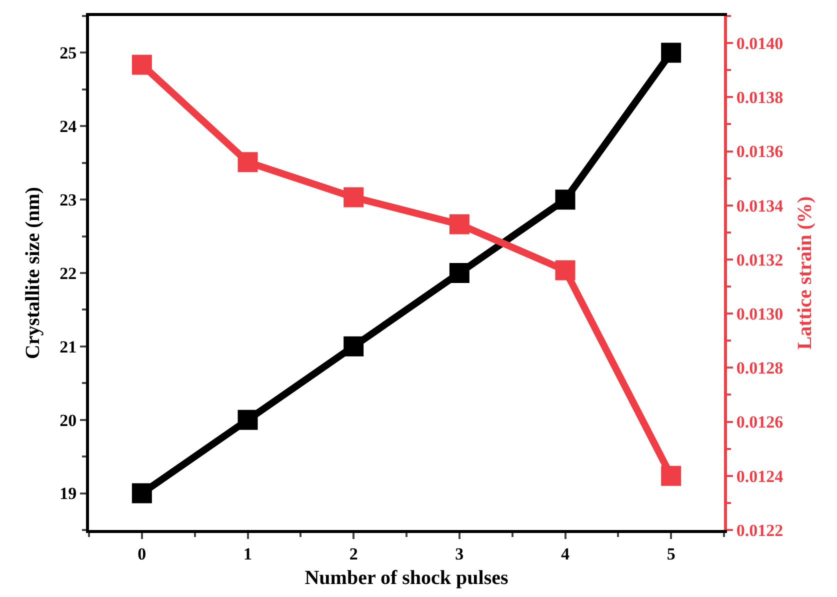 The width and height of the screenshot is (837, 597). Describe the element at coordinates (760, 152) in the screenshot. I see `y2-tick-label: 0.0136` at that location.